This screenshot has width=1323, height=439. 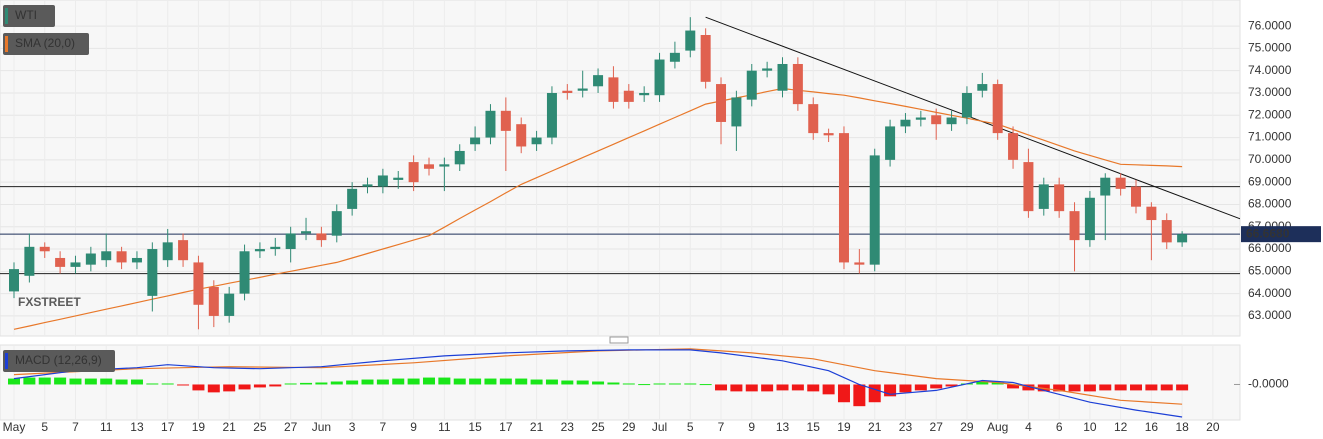 What do you see at coordinates (1028, 427) in the screenshot?
I see `x-tick-label: 4` at bounding box center [1028, 427].